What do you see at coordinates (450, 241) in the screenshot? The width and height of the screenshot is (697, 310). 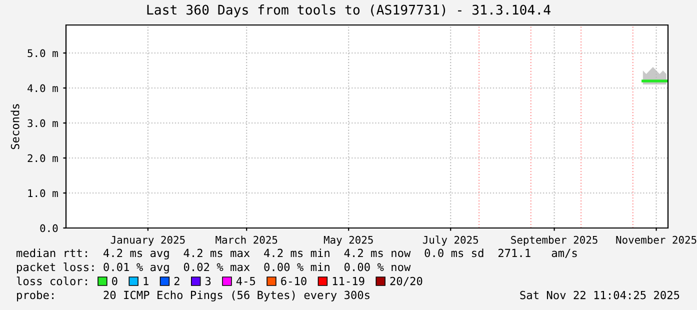 I see `x-tick-label: July 2025` at bounding box center [450, 241].